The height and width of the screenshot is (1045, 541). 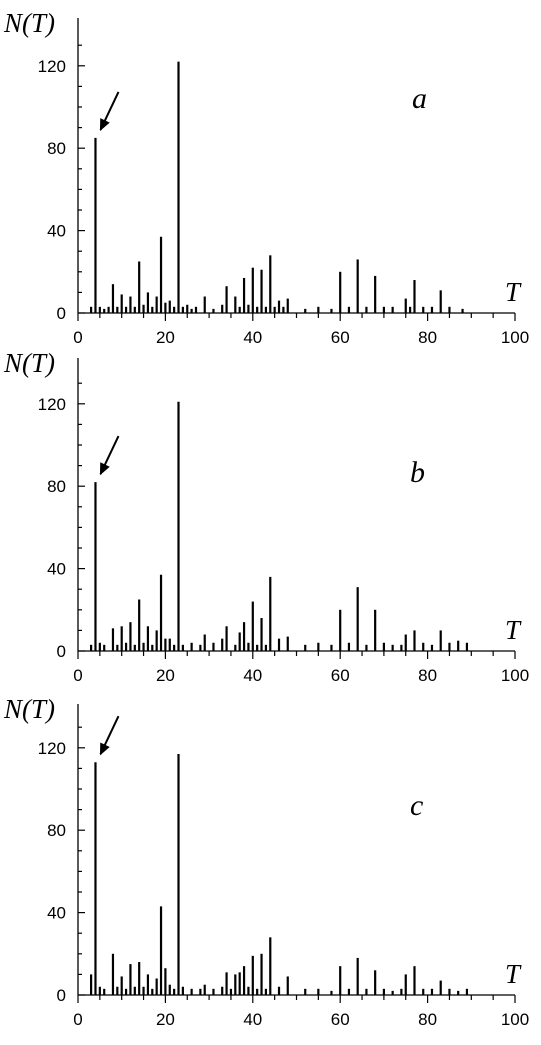 What do you see at coordinates (419, 98) in the screenshot?
I see `panel-label: a` at bounding box center [419, 98].